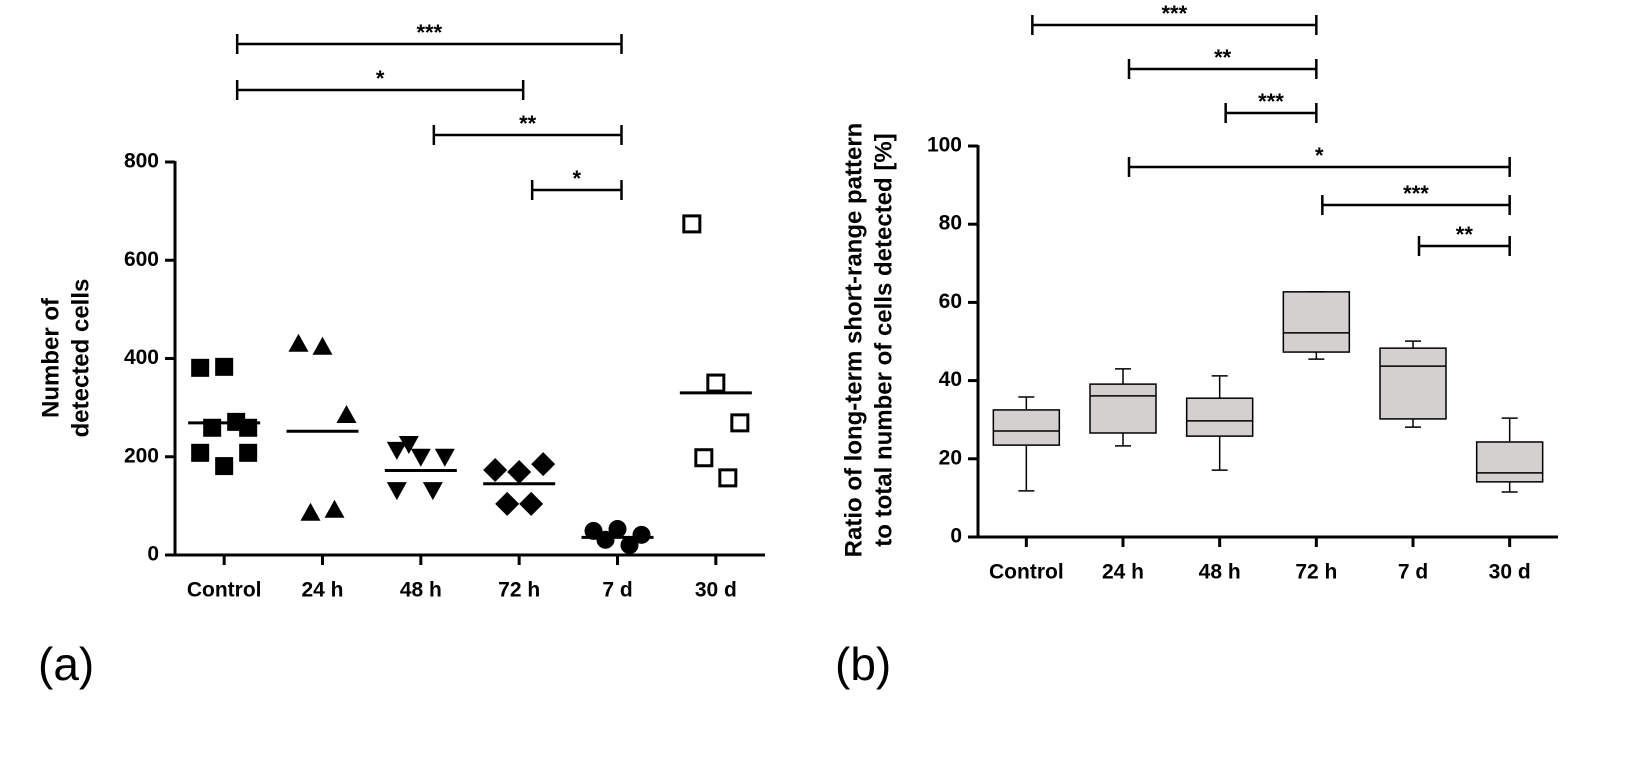 This screenshot has width=1629, height=764. Describe the element at coordinates (141, 259) in the screenshot. I see `y-tick-label: 600` at that location.